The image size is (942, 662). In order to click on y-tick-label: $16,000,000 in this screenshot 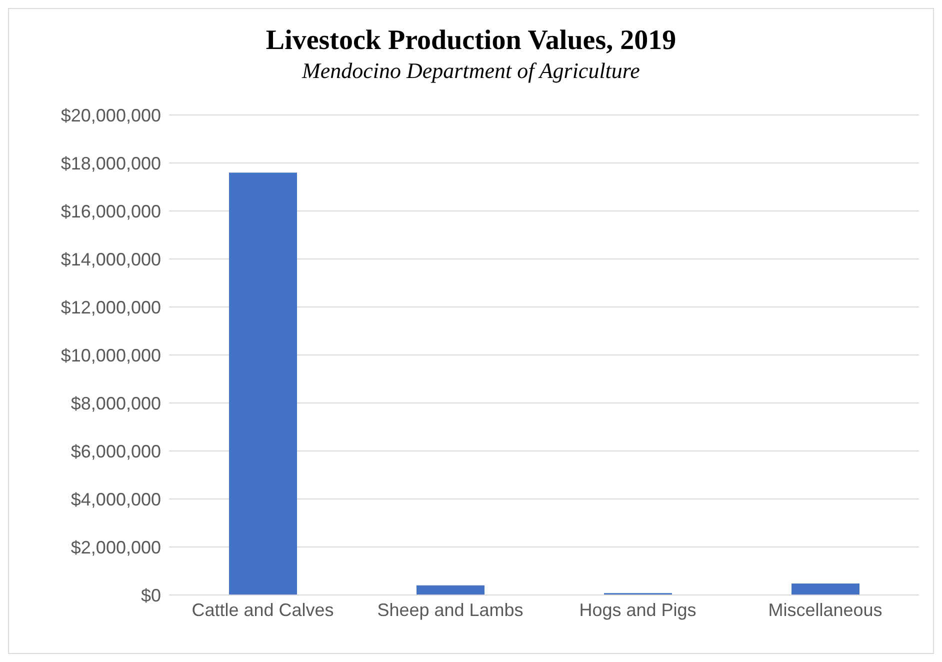, I will do `click(110, 211)`.